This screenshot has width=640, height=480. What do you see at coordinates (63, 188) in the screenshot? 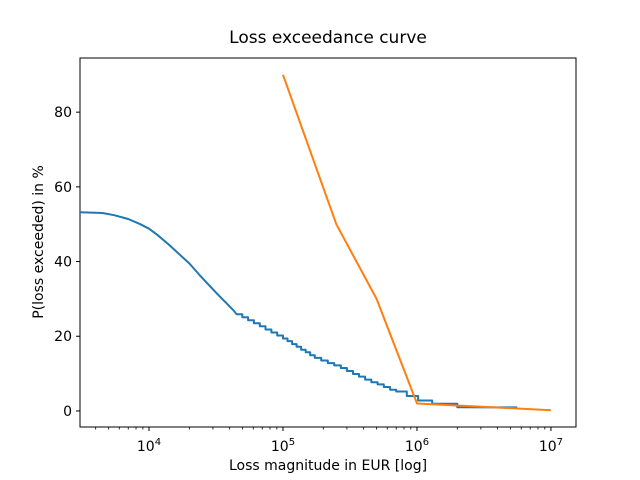
I see `y-tick-label: 60` at bounding box center [63, 188].